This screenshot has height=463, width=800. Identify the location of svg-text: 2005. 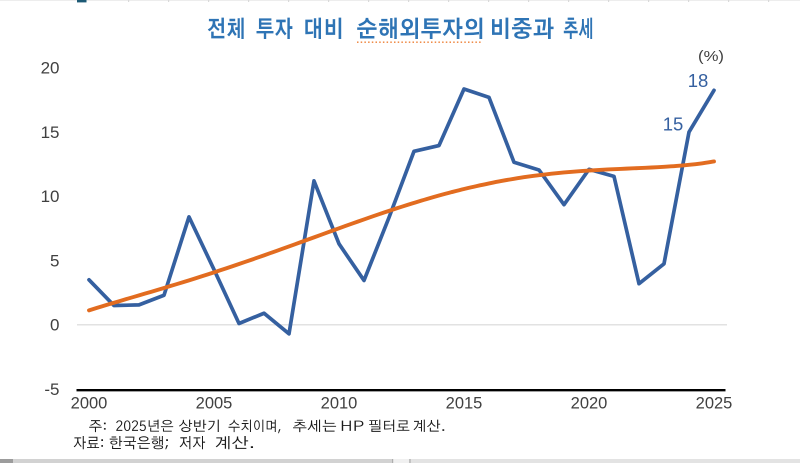
(214, 404).